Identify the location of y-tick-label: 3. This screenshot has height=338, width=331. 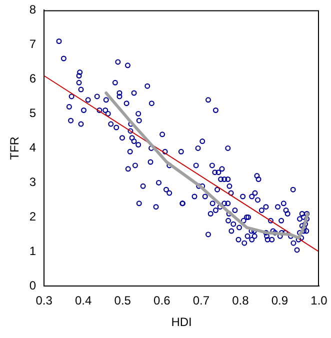
(32, 182).